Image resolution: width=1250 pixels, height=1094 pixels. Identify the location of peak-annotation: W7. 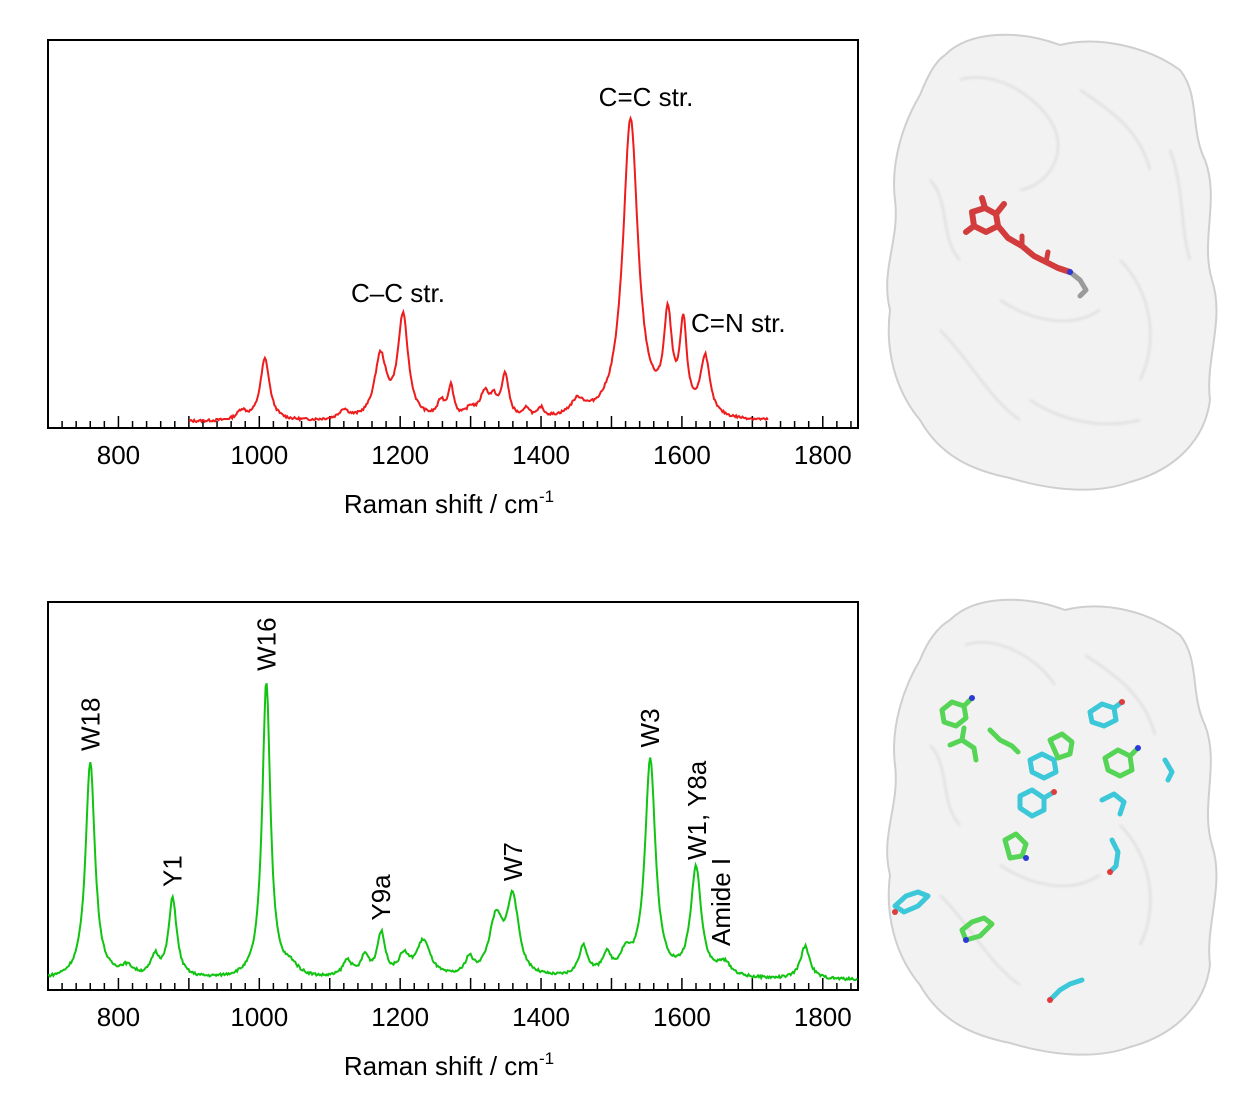
(513, 861).